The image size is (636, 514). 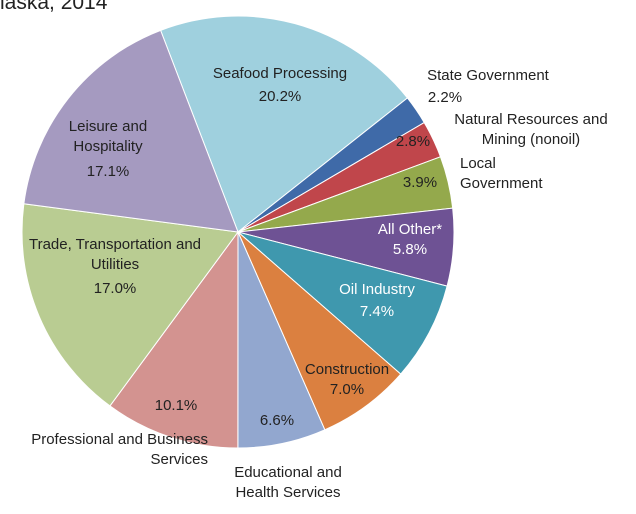 What do you see at coordinates (280, 73) in the screenshot?
I see `slice-label: Seafood Processing` at bounding box center [280, 73].